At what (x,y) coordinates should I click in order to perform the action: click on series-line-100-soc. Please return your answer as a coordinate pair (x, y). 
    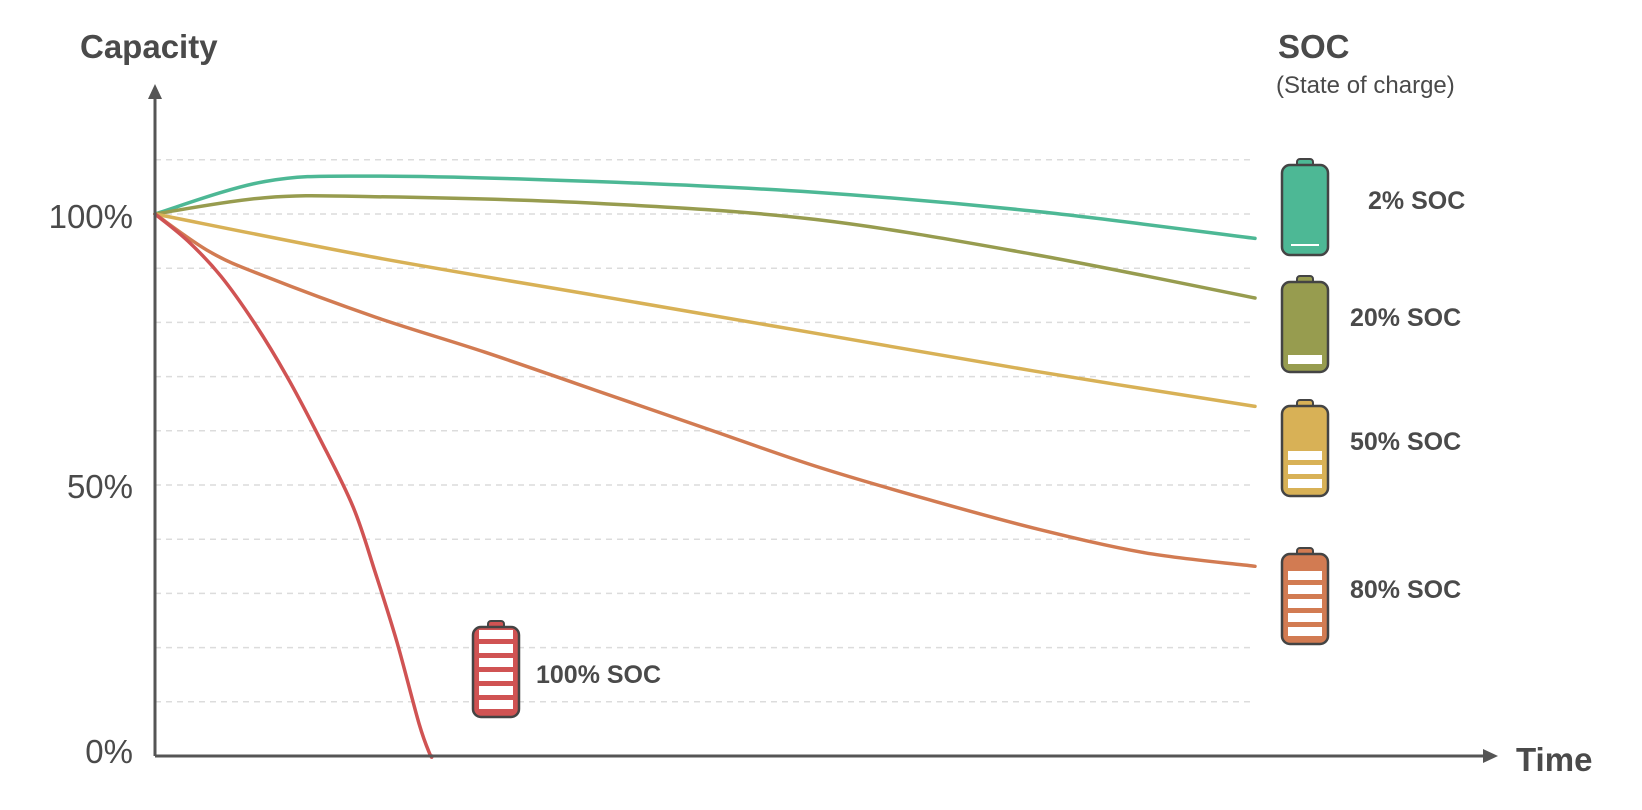
    Looking at the image, I should click on (293, 485).